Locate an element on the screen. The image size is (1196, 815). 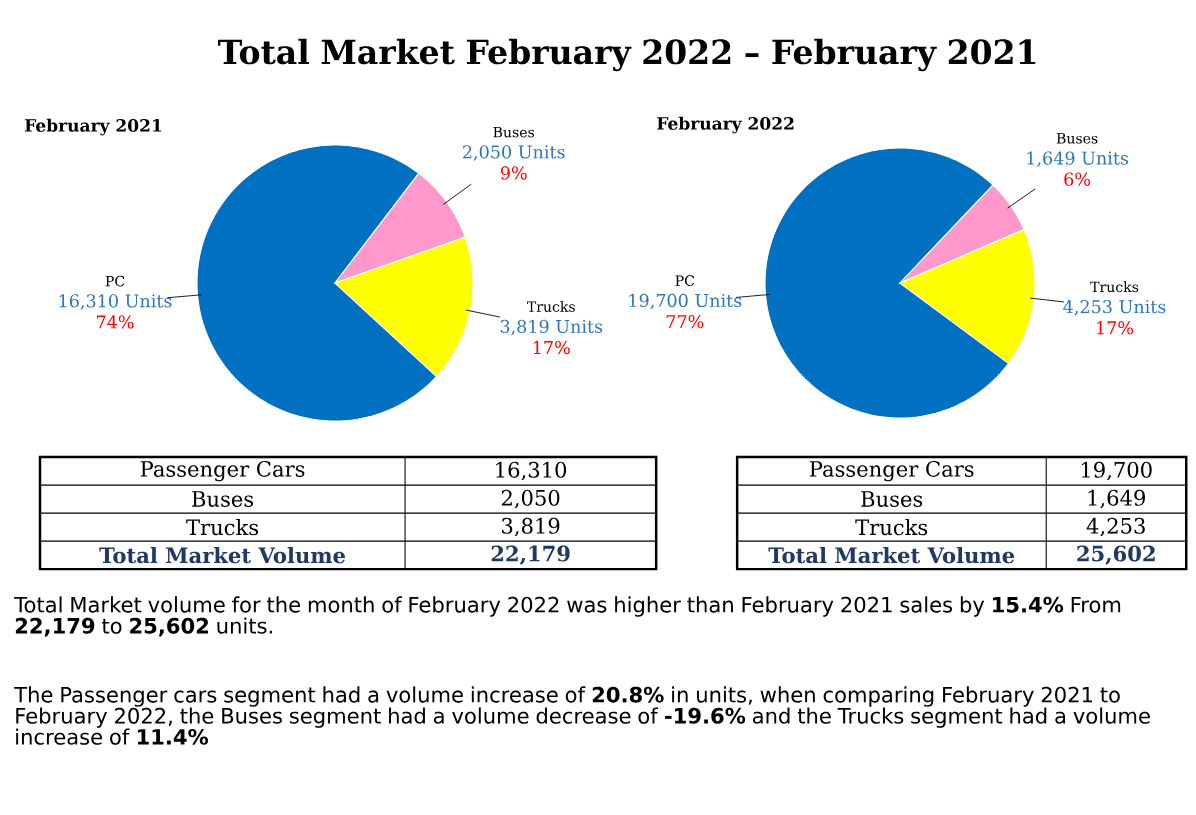
data-label: 1,649 Units is located at coordinates (1078, 159).